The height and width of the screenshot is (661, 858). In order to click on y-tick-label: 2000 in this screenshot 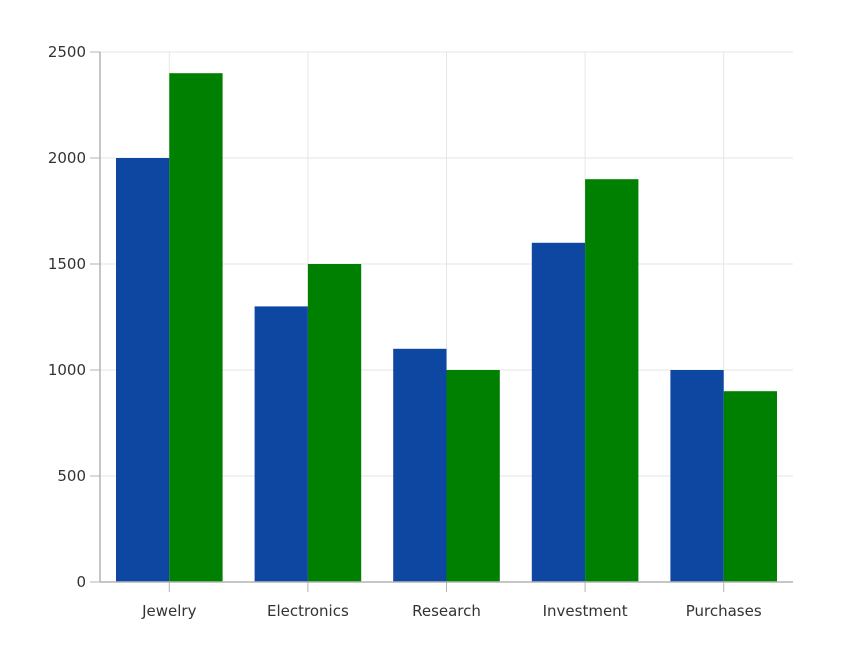, I will do `click(67, 158)`.